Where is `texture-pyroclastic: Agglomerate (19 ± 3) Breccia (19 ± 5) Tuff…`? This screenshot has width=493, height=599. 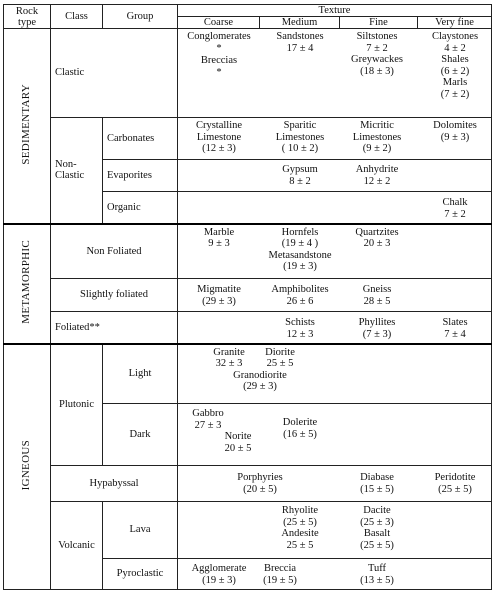 texture-pyroclastic: Agglomerate (19 ± 3) Breccia (19 ± 5) Tuff… is located at coordinates (334, 574).